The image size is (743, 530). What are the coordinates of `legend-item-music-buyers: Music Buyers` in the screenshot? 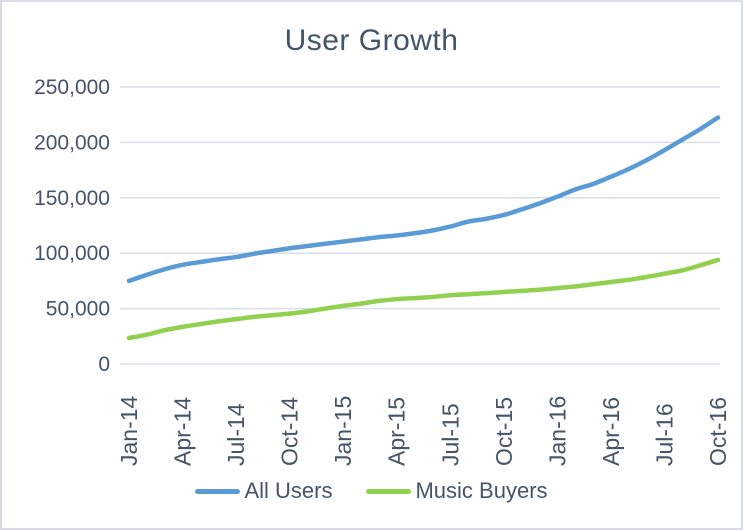 It's located at (457, 491).